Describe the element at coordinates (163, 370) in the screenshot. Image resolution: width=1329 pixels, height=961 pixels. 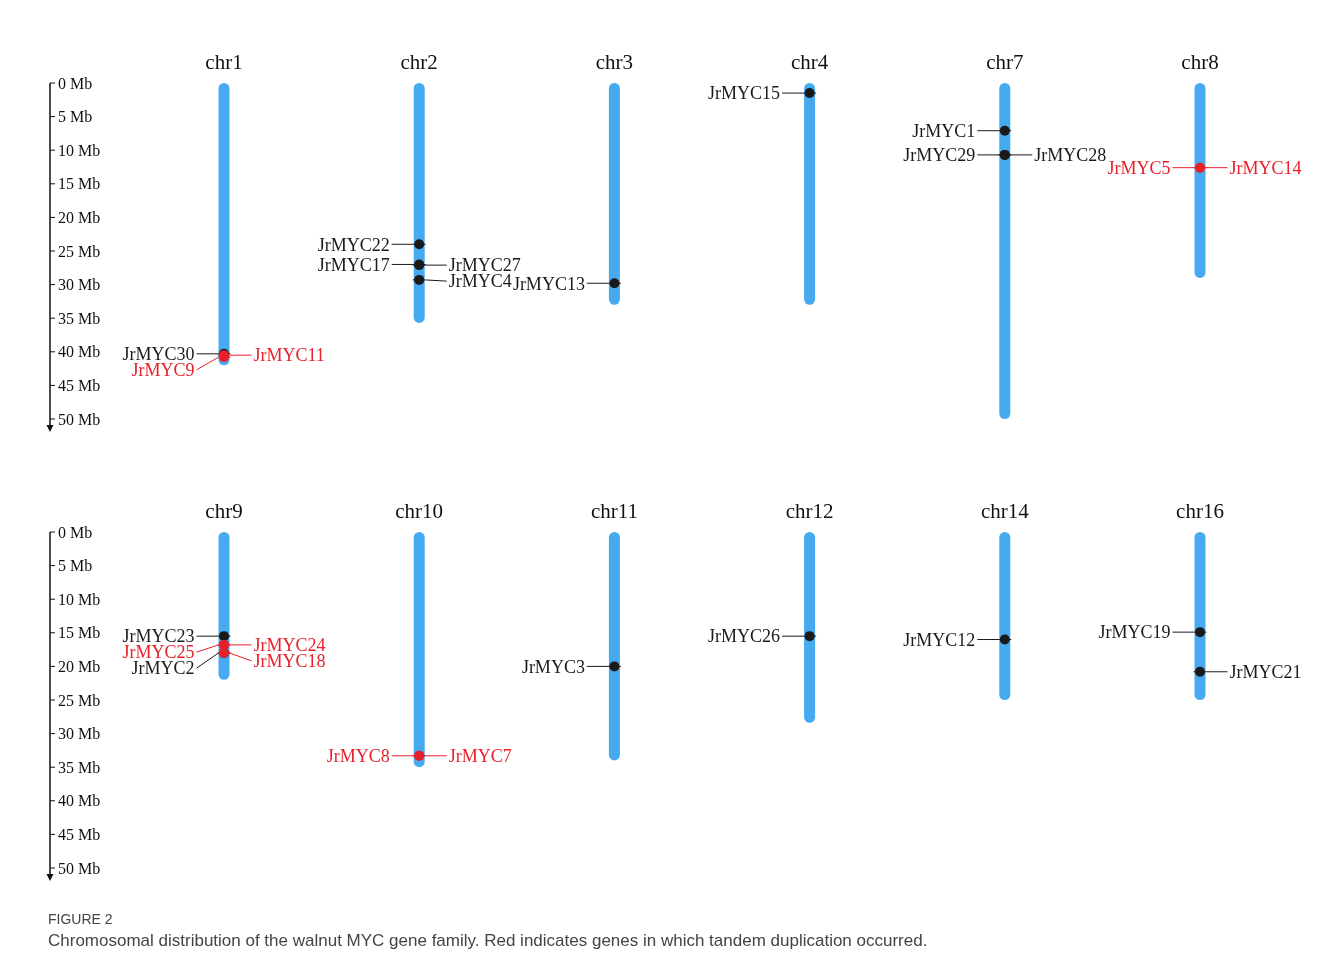
I see `data-label: JrMYC9` at that location.